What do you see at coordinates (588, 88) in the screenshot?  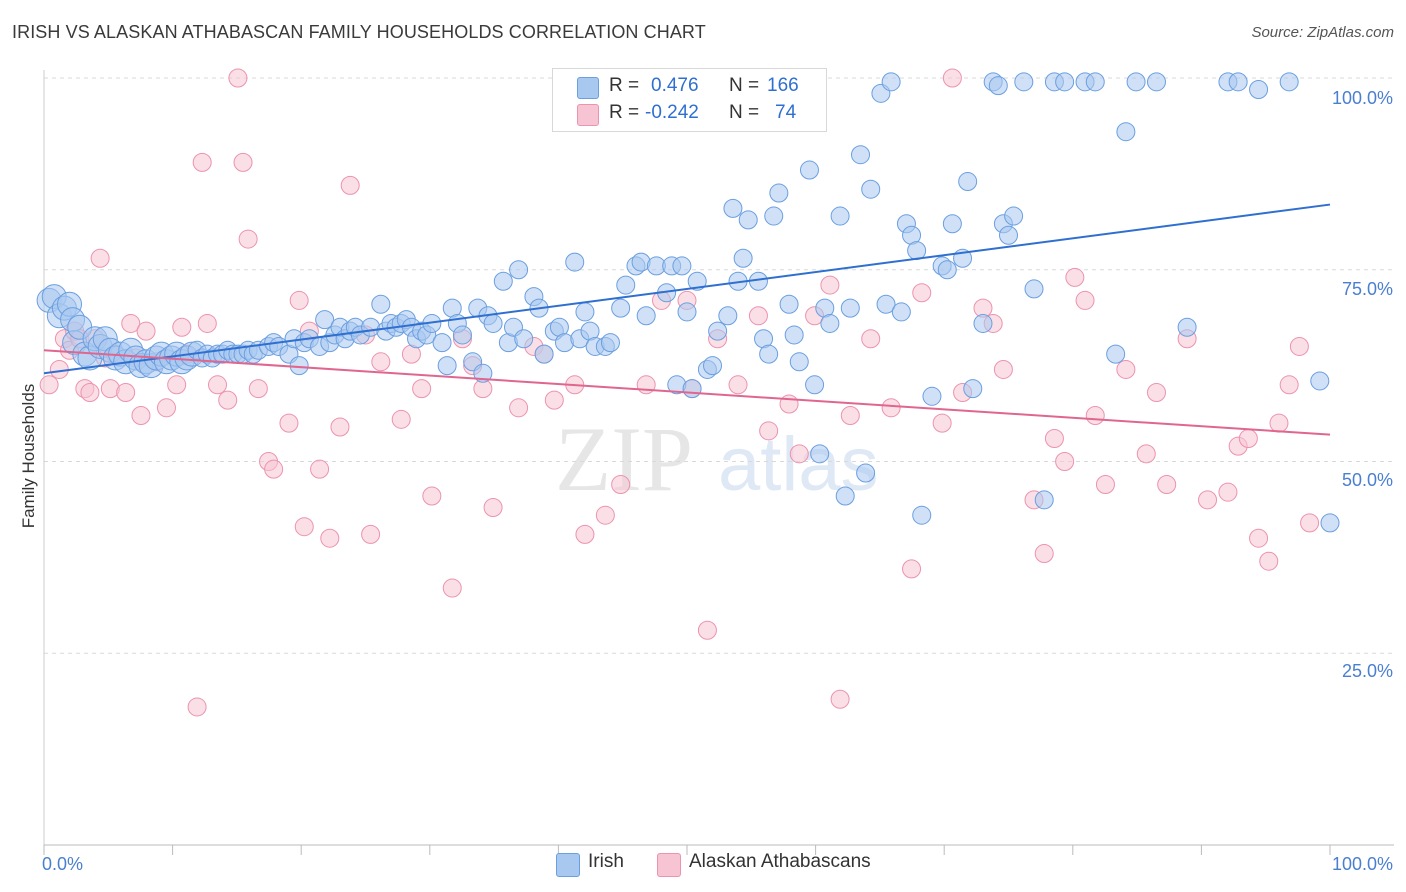 I see `irish-swatch` at bounding box center [588, 88].